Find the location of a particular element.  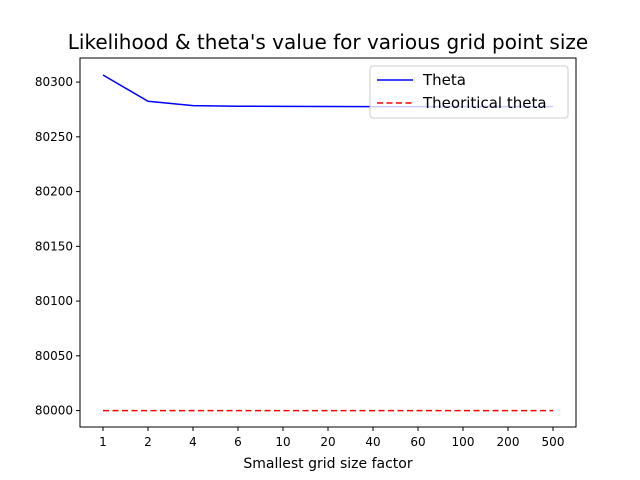

legend-label-1: Theoritical theta is located at coordinates (484, 103).